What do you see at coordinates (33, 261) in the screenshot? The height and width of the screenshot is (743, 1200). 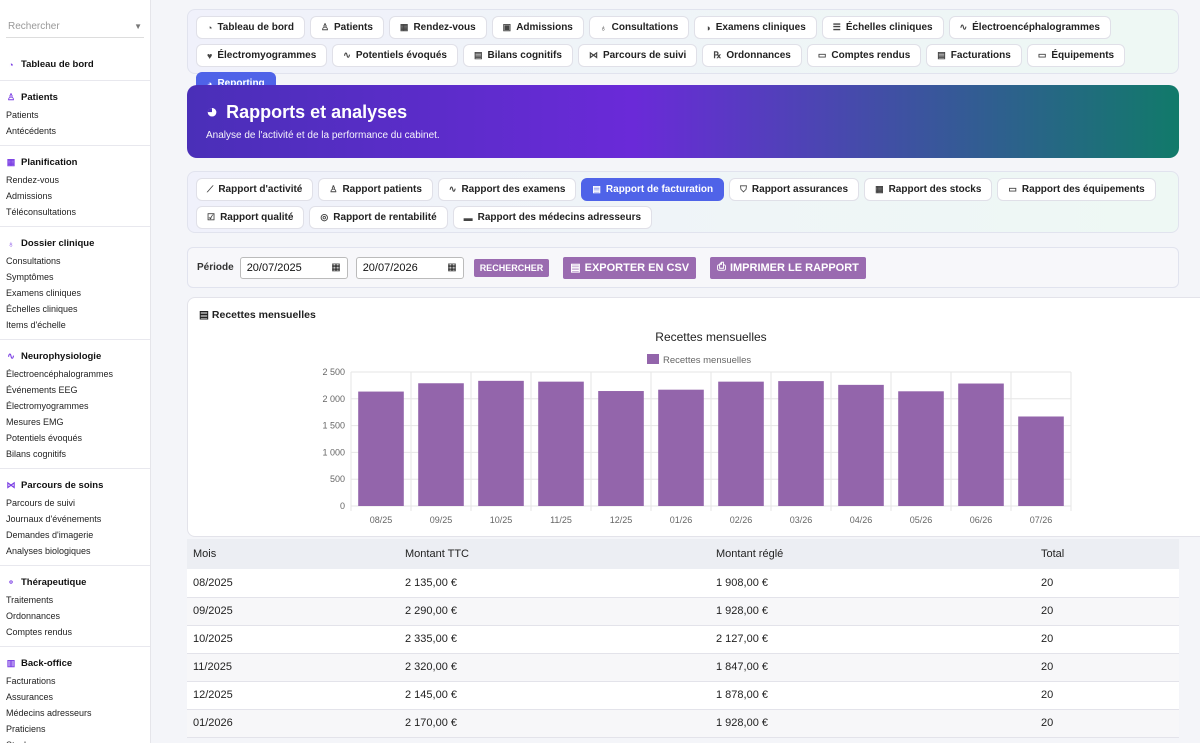 I see `sidebar-item: Consultations` at bounding box center [33, 261].